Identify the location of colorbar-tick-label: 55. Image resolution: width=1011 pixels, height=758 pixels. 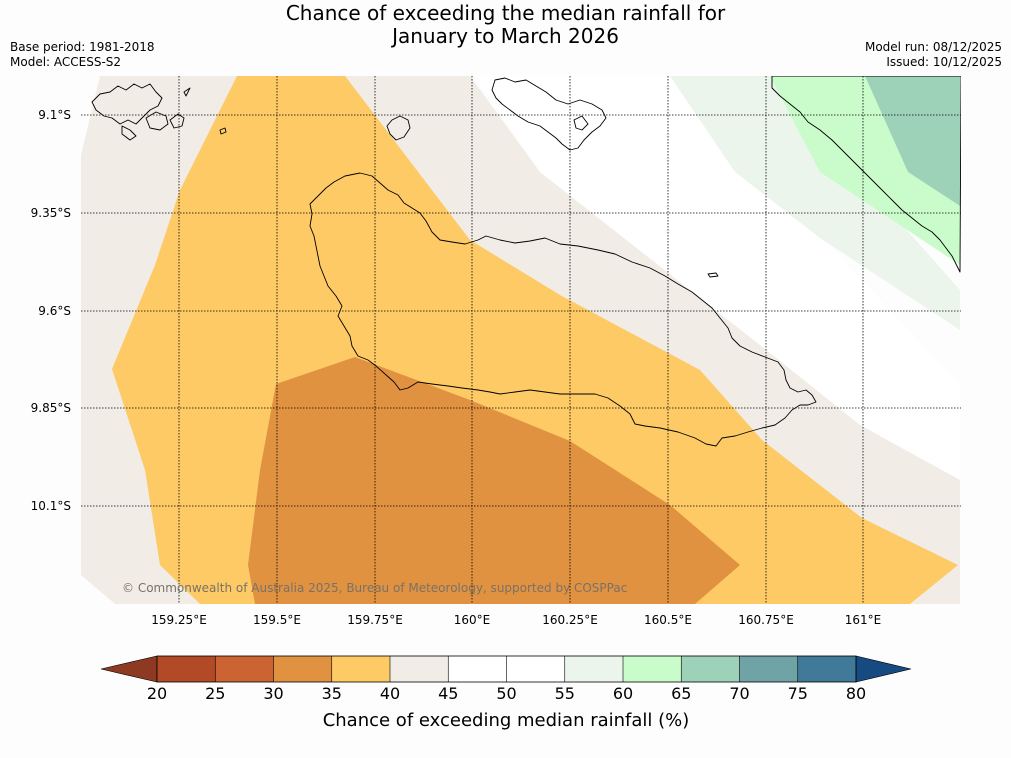
(565, 693).